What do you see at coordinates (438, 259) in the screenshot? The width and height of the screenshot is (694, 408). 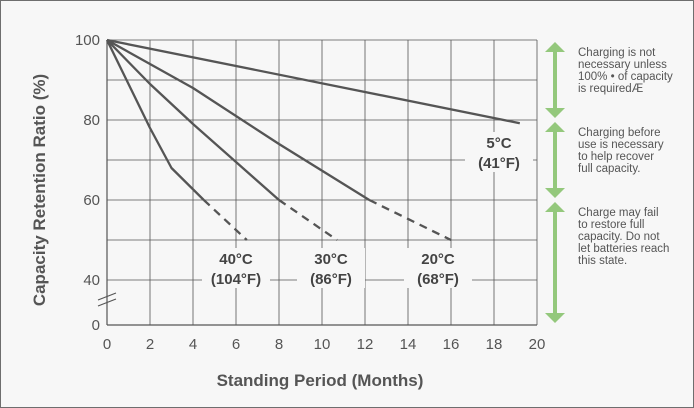 I see `series-label-20c-line1: 20°C` at bounding box center [438, 259].